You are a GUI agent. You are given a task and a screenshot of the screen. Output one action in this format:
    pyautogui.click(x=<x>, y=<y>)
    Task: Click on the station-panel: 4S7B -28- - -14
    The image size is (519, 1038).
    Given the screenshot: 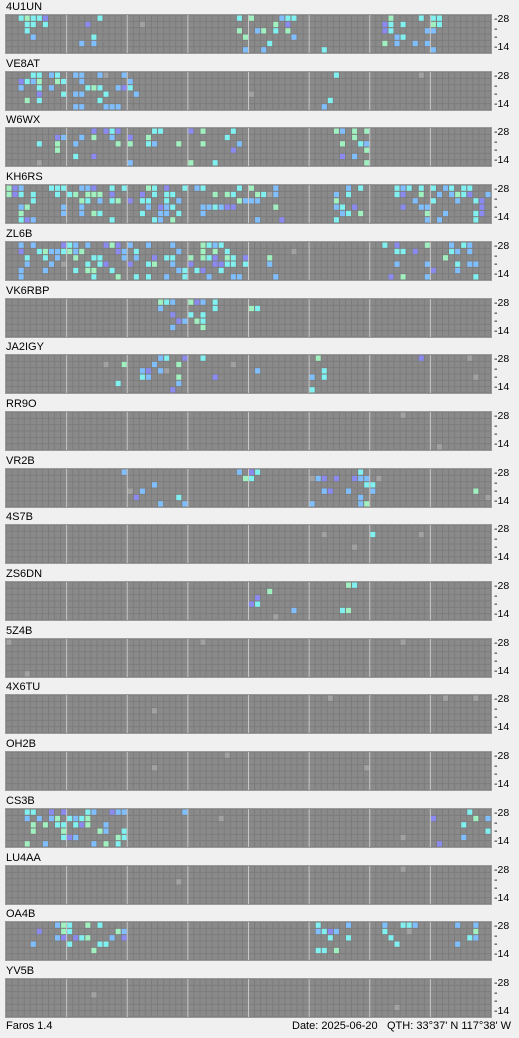 What is the action you would take?
    pyautogui.click(x=259, y=538)
    